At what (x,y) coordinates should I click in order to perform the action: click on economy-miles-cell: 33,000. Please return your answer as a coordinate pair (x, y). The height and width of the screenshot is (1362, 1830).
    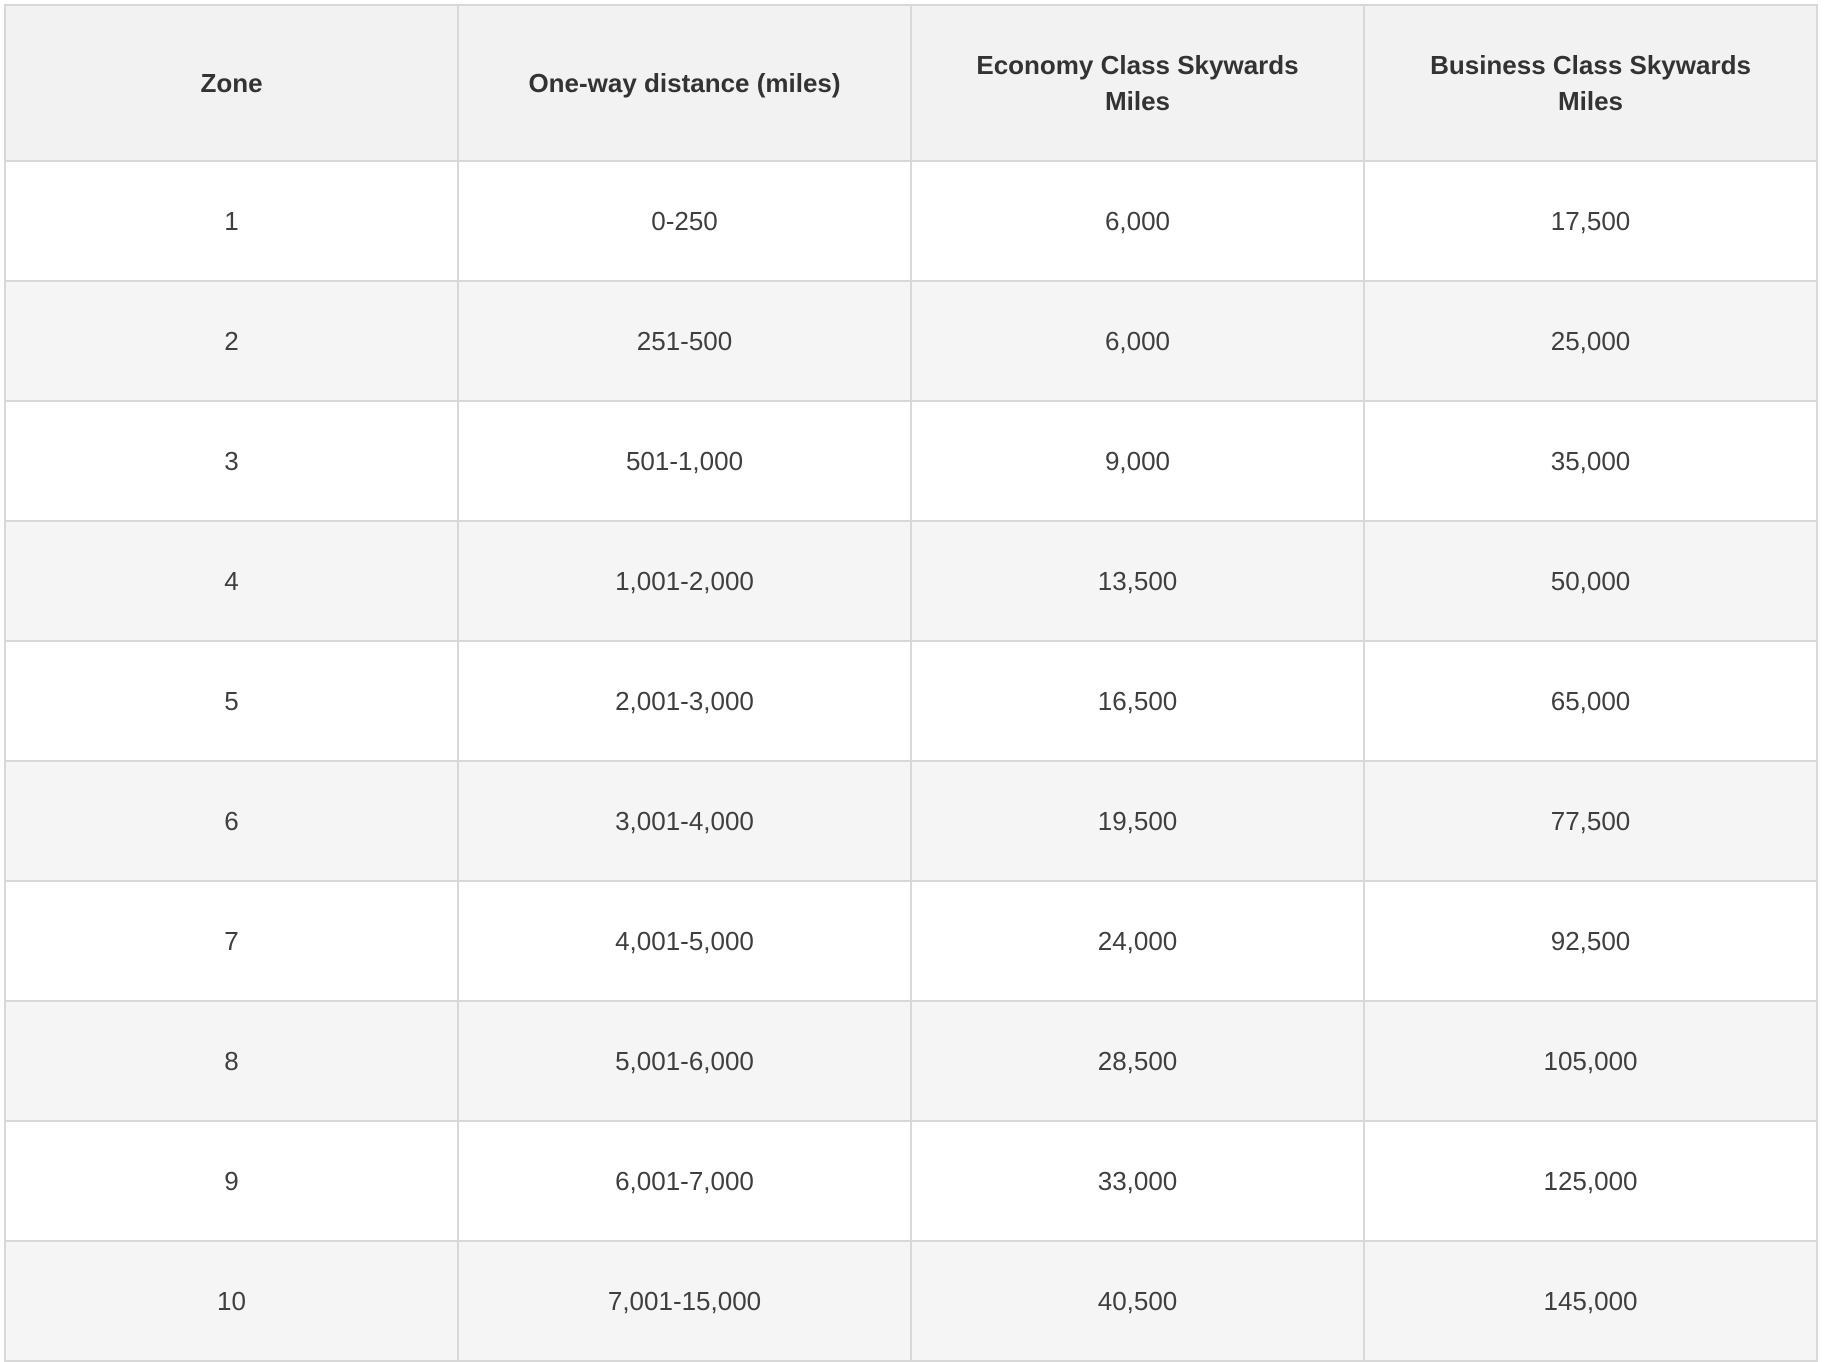
    Looking at the image, I should click on (1137, 1181).